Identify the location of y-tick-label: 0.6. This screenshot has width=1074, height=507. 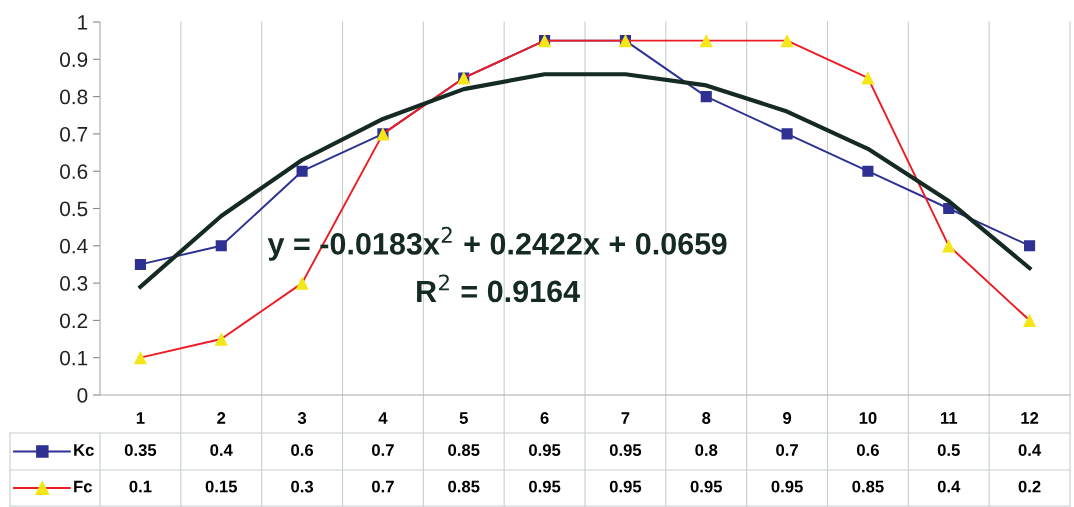
(74, 171).